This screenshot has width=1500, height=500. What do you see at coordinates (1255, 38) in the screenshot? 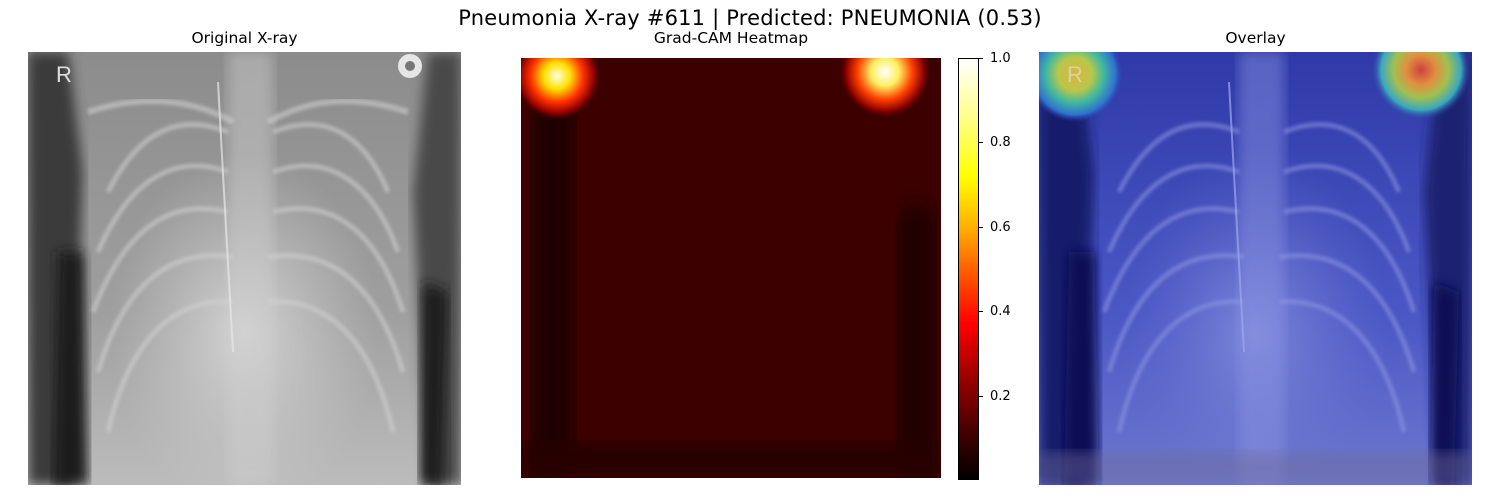
I see `overlay-title: Overlay` at bounding box center [1255, 38].